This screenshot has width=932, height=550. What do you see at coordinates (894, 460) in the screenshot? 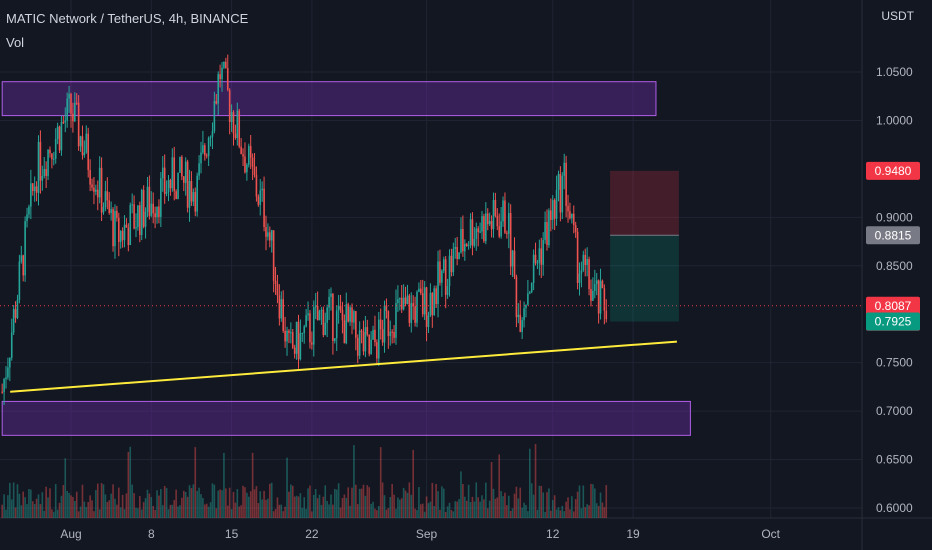
I see `y-tick-label: 0.6500` at bounding box center [894, 460].